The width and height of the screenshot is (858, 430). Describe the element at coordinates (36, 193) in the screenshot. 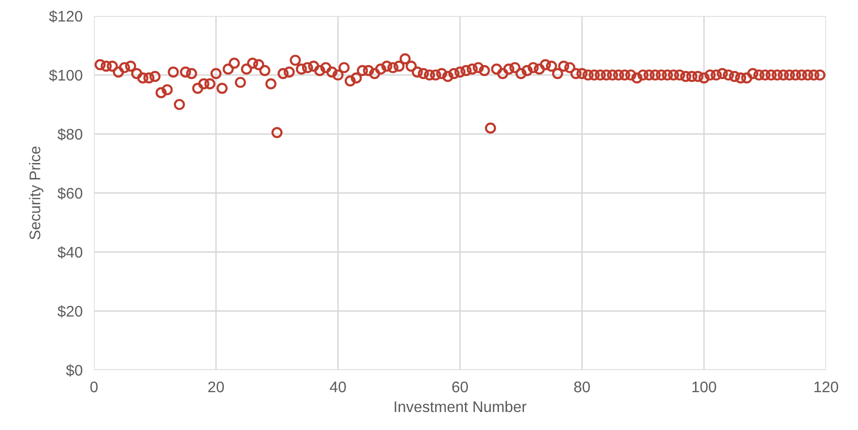

I see `y-axis-title: Security Price` at that location.